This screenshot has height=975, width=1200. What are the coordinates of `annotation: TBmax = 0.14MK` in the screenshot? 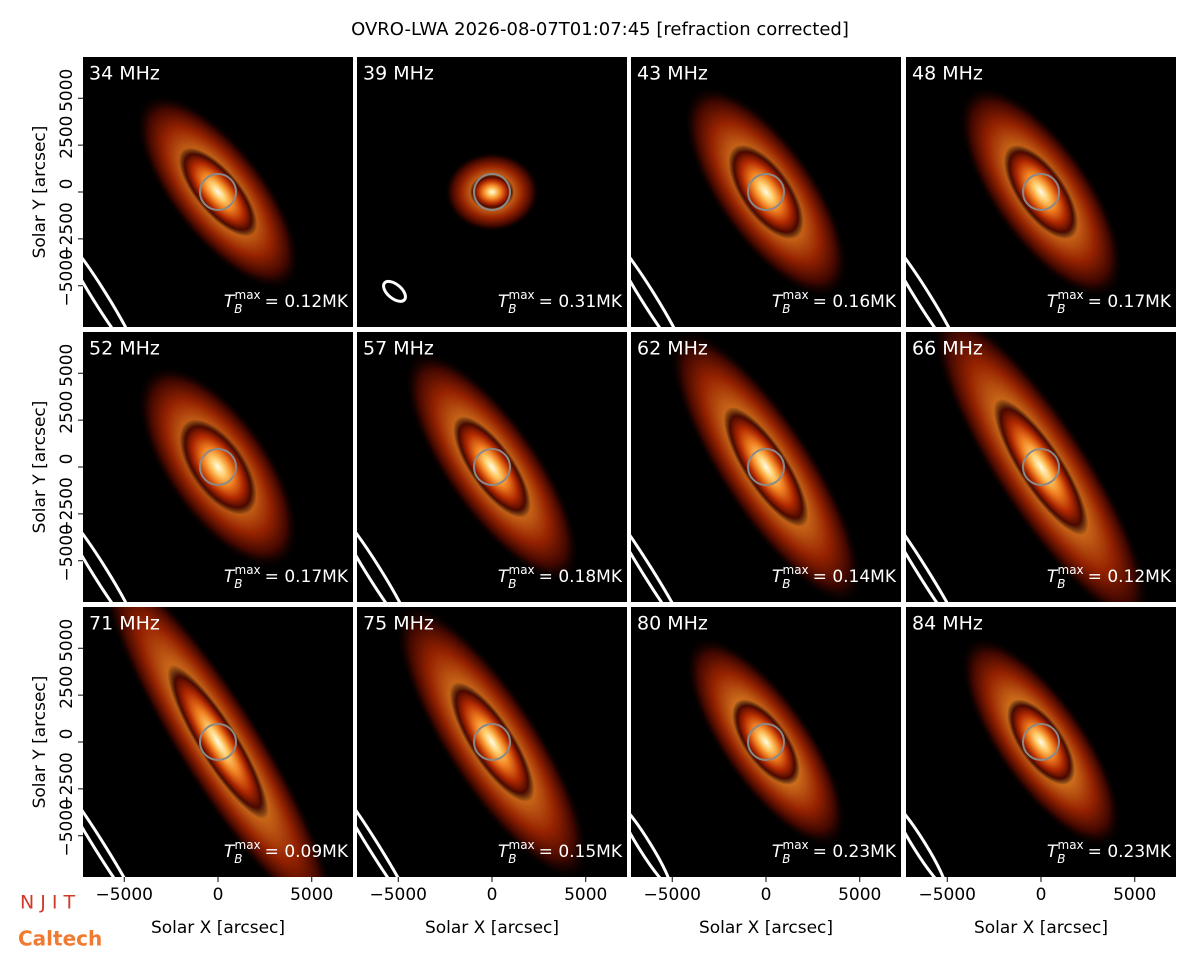 It's located at (834, 577).